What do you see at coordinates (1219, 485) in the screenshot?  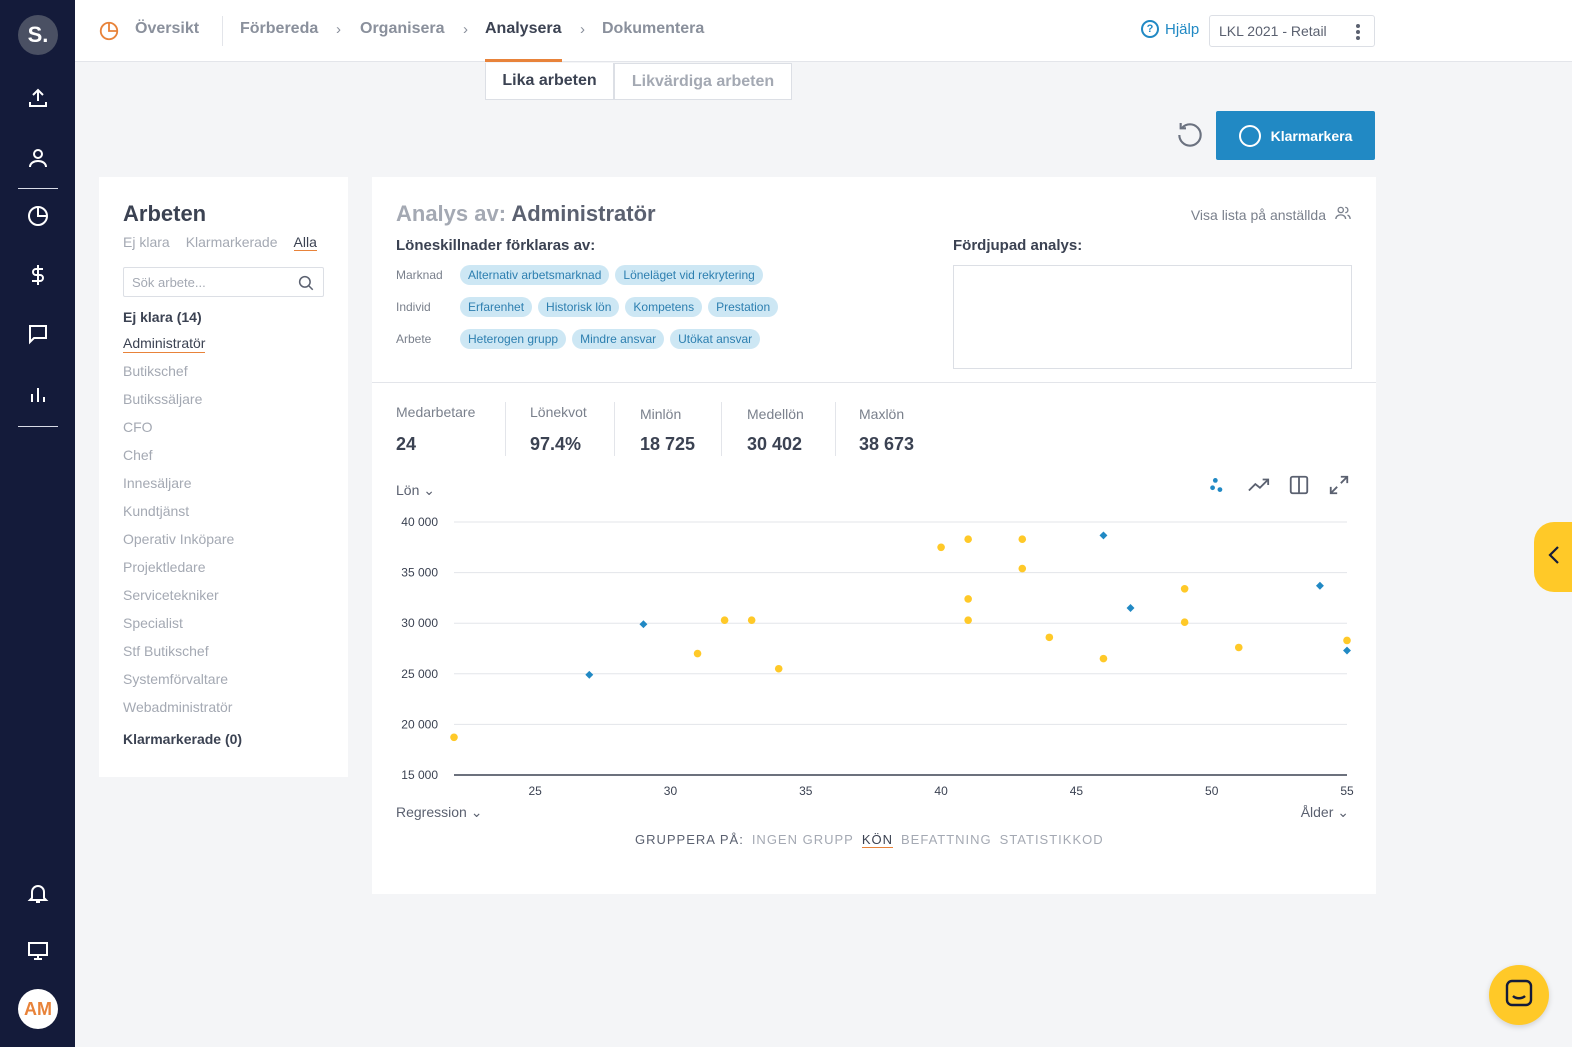 I see `scatter-icon` at bounding box center [1219, 485].